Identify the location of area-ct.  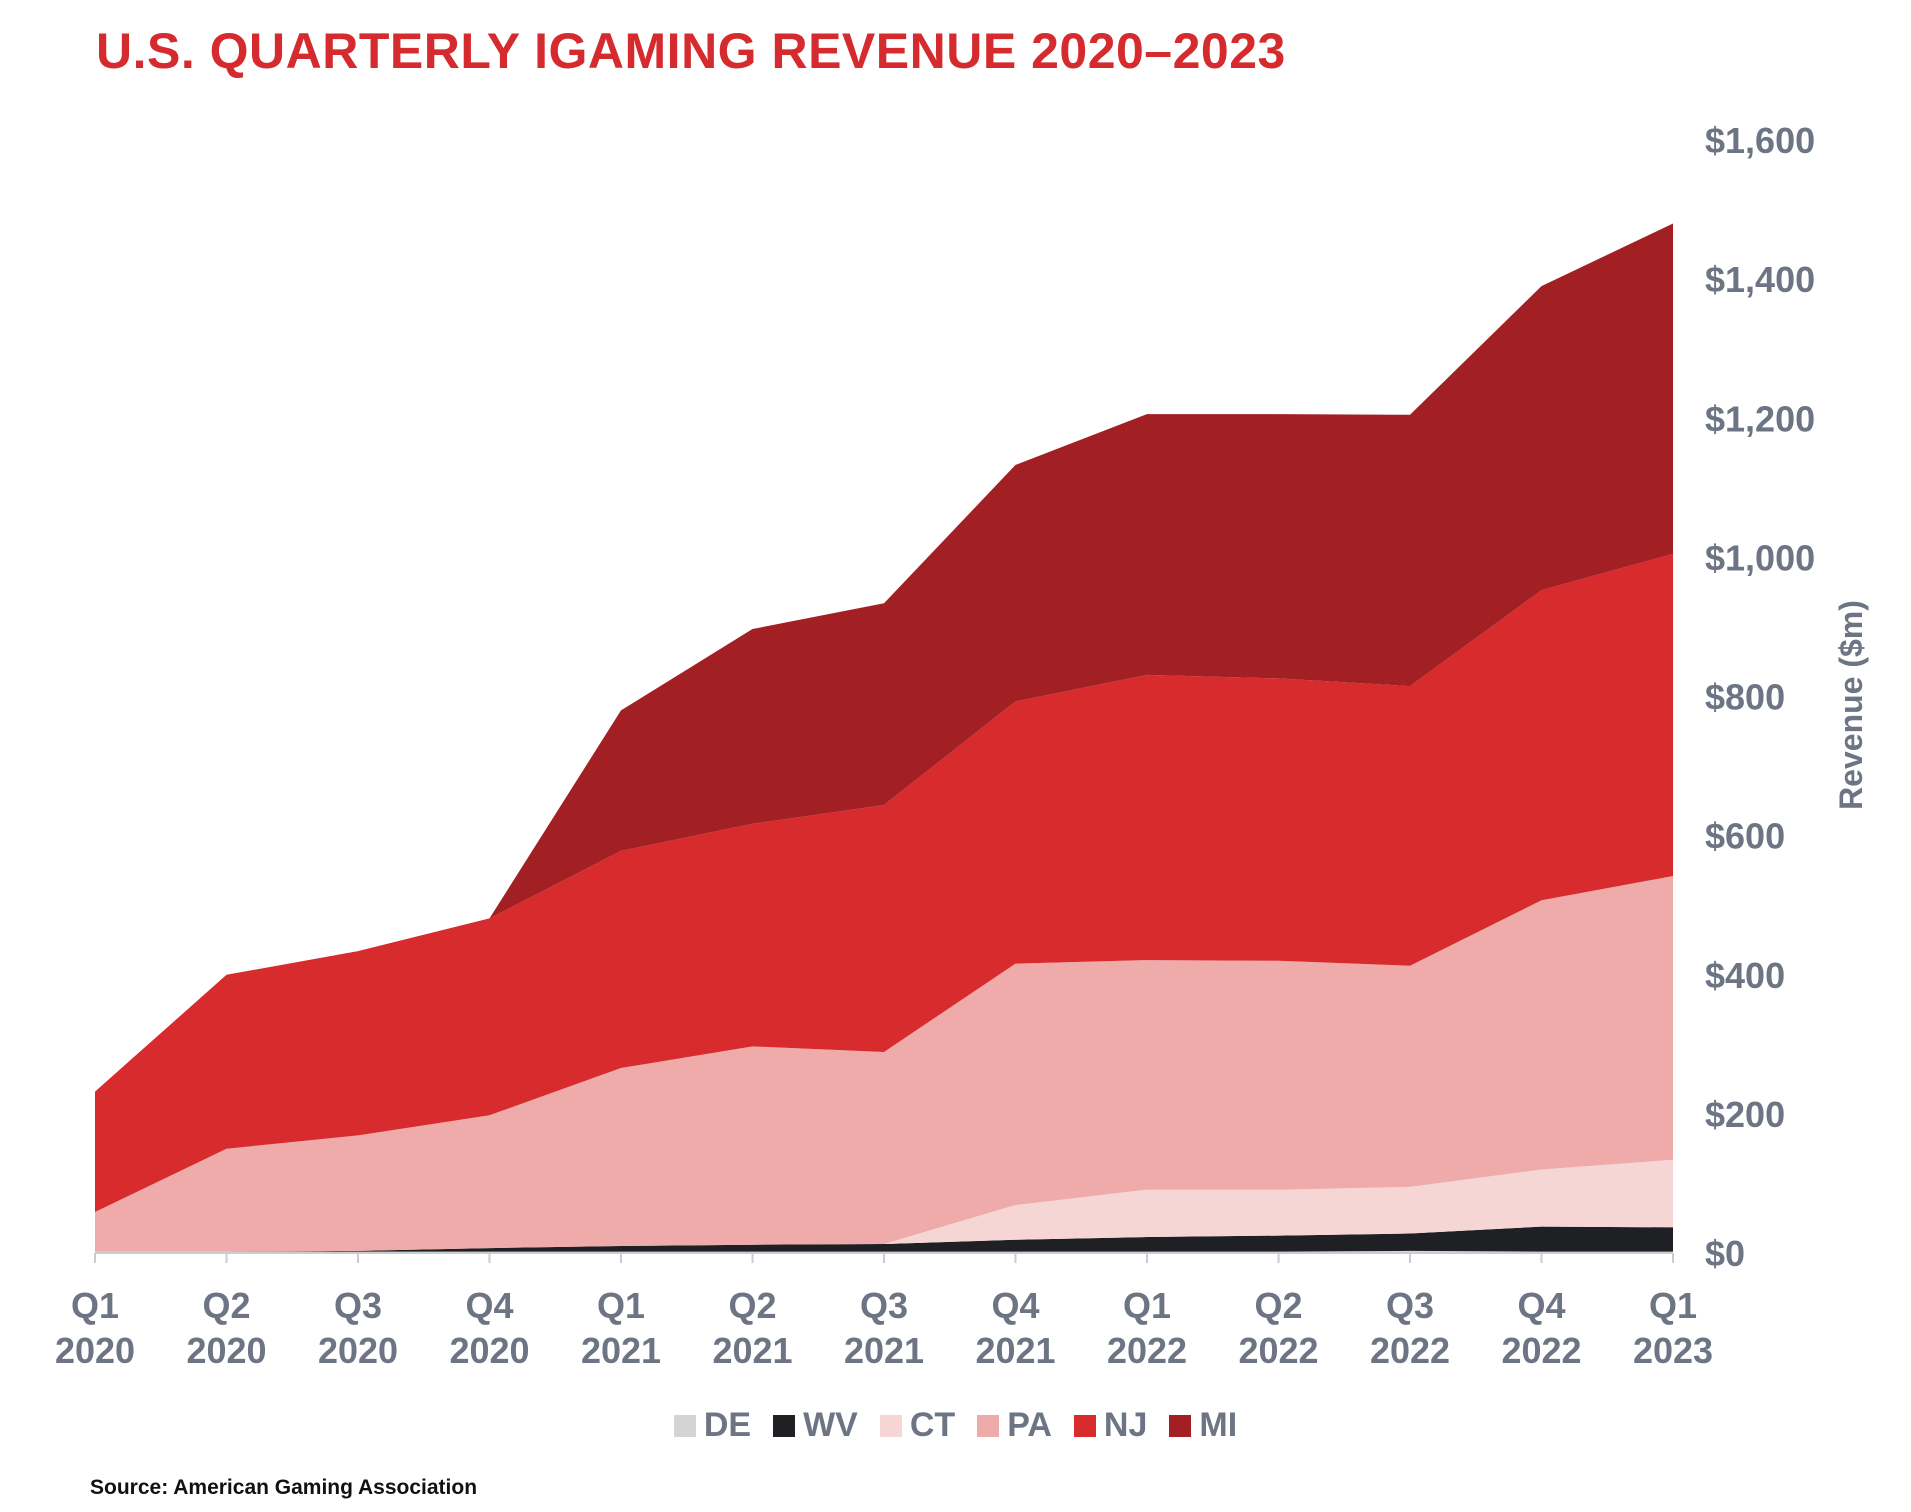
(884, 1205).